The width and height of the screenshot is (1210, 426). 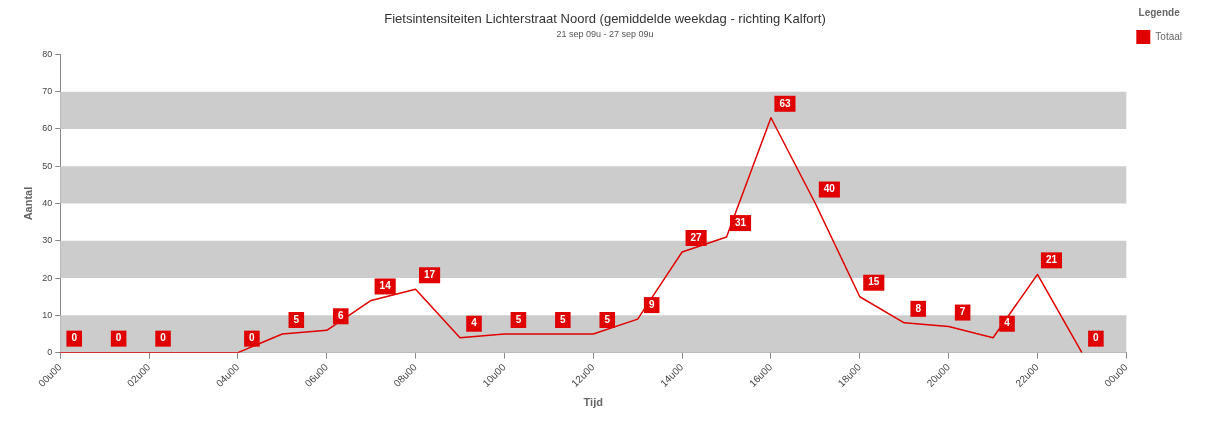 What do you see at coordinates (829, 189) in the screenshot?
I see `data-label: 40` at bounding box center [829, 189].